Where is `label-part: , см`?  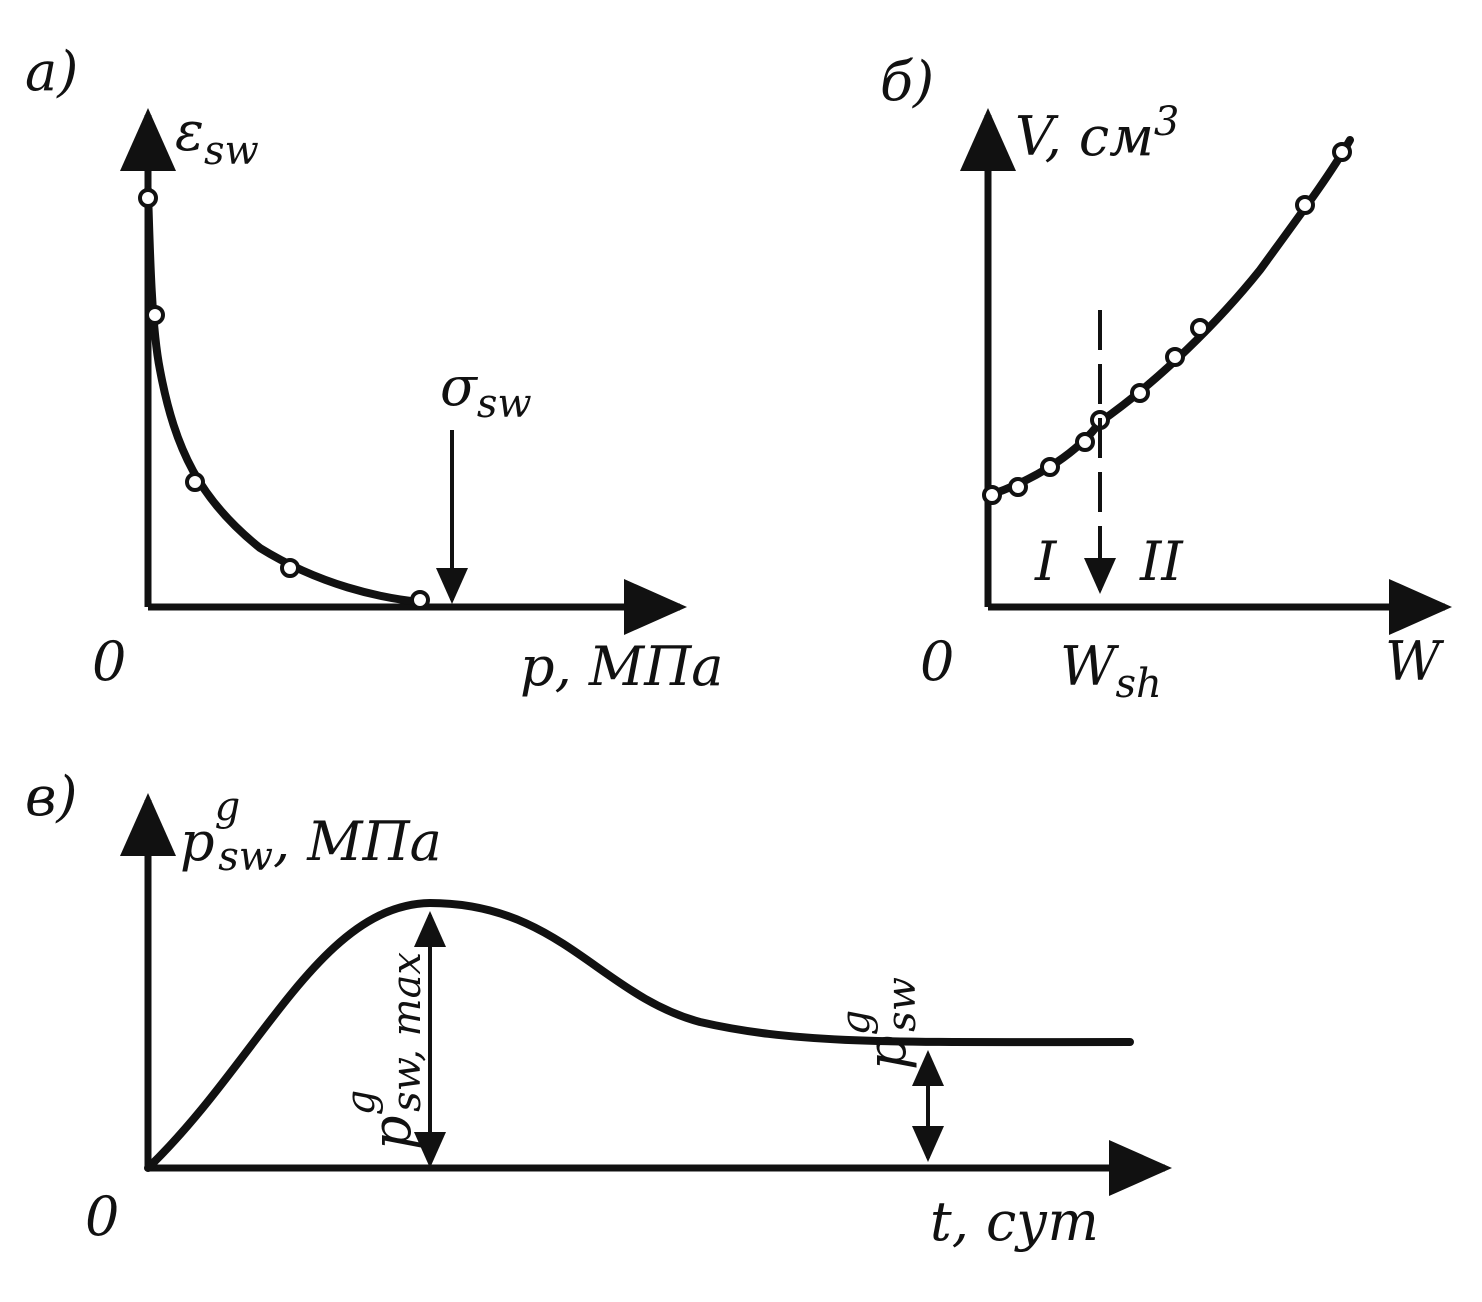 label-part: , см is located at coordinates (1099, 136).